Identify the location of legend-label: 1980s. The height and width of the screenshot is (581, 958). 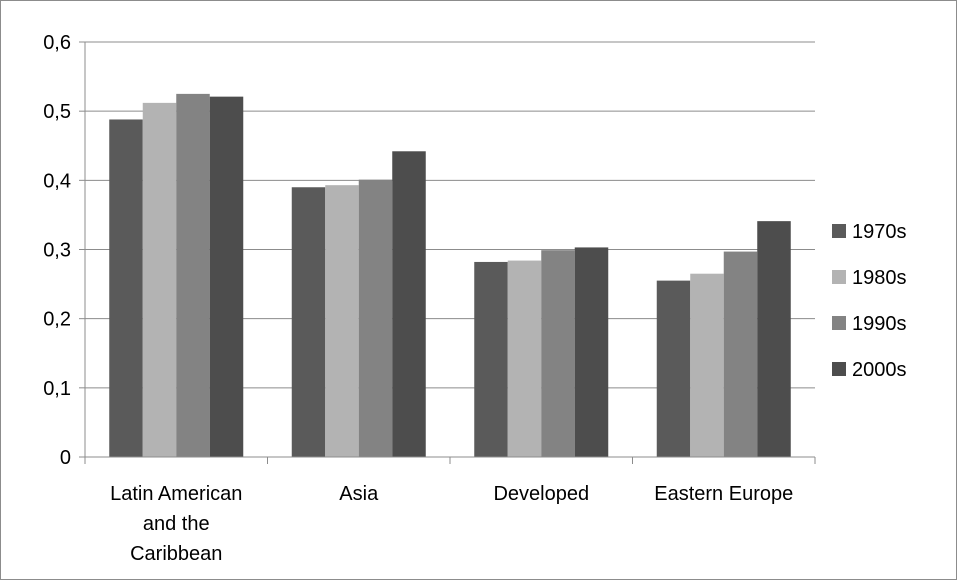
(879, 278).